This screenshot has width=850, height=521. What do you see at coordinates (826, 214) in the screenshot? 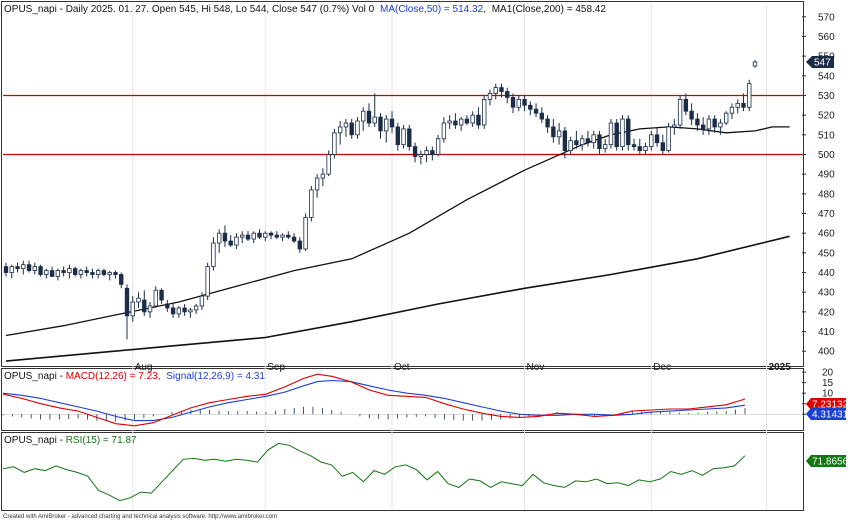
I see `price-tick-label: 470` at bounding box center [826, 214].